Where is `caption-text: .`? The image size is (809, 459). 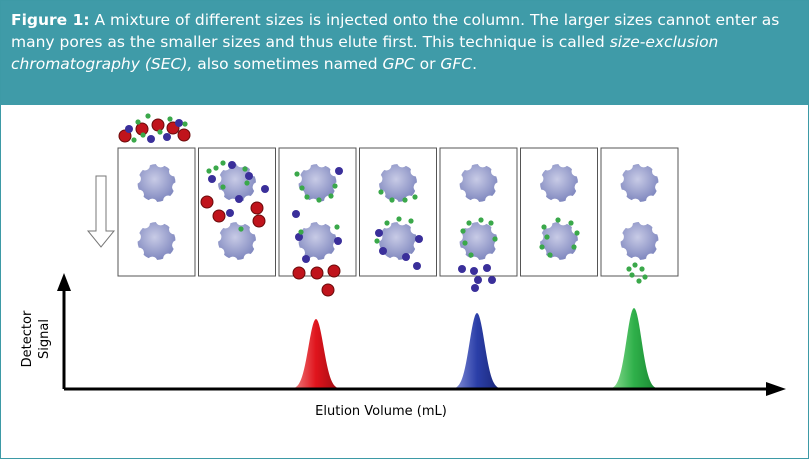 caption-text: . is located at coordinates (475, 64).